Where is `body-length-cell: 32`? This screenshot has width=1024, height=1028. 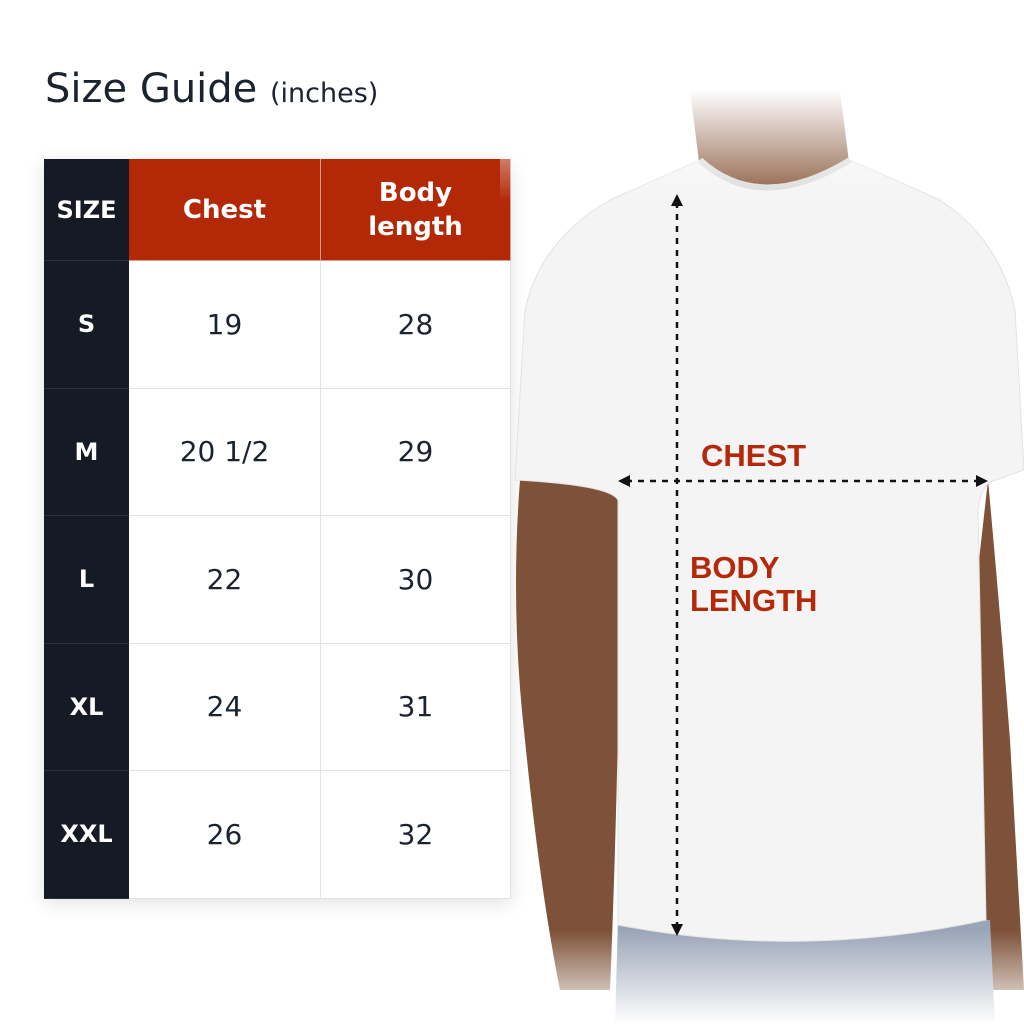 body-length-cell: 32 is located at coordinates (416, 835).